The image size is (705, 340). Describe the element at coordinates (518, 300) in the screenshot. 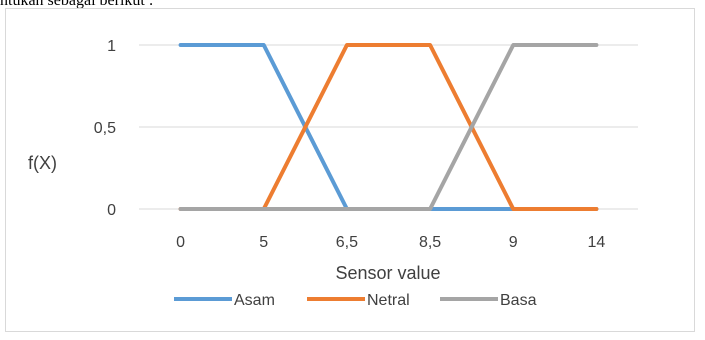

I see `legend-label-basa: Basa` at that location.